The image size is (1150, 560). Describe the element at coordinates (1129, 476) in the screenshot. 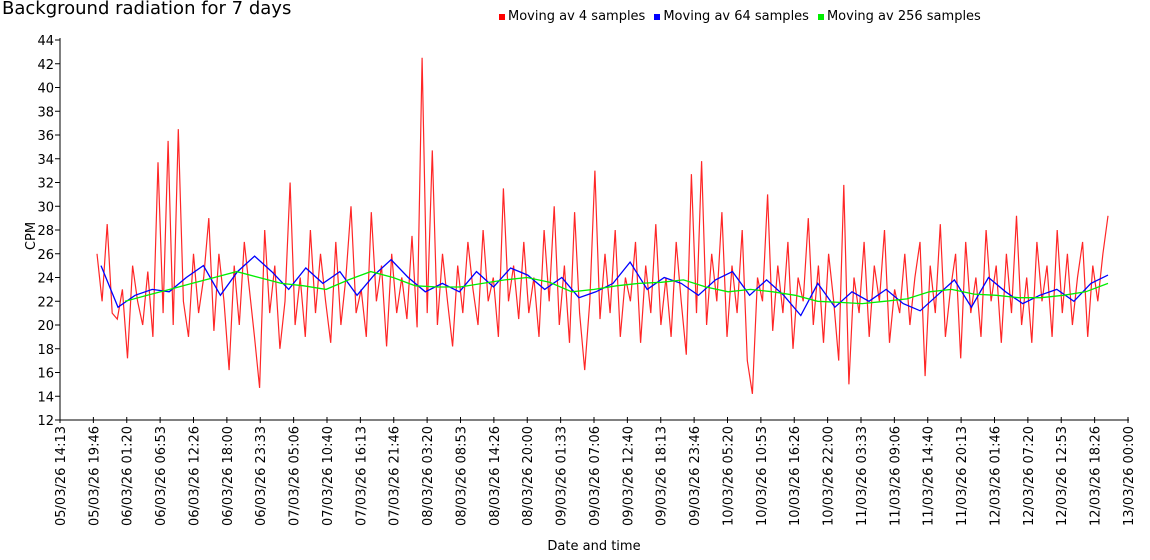

I see `x-tick-label: 13/03/26 00:00` at that location.